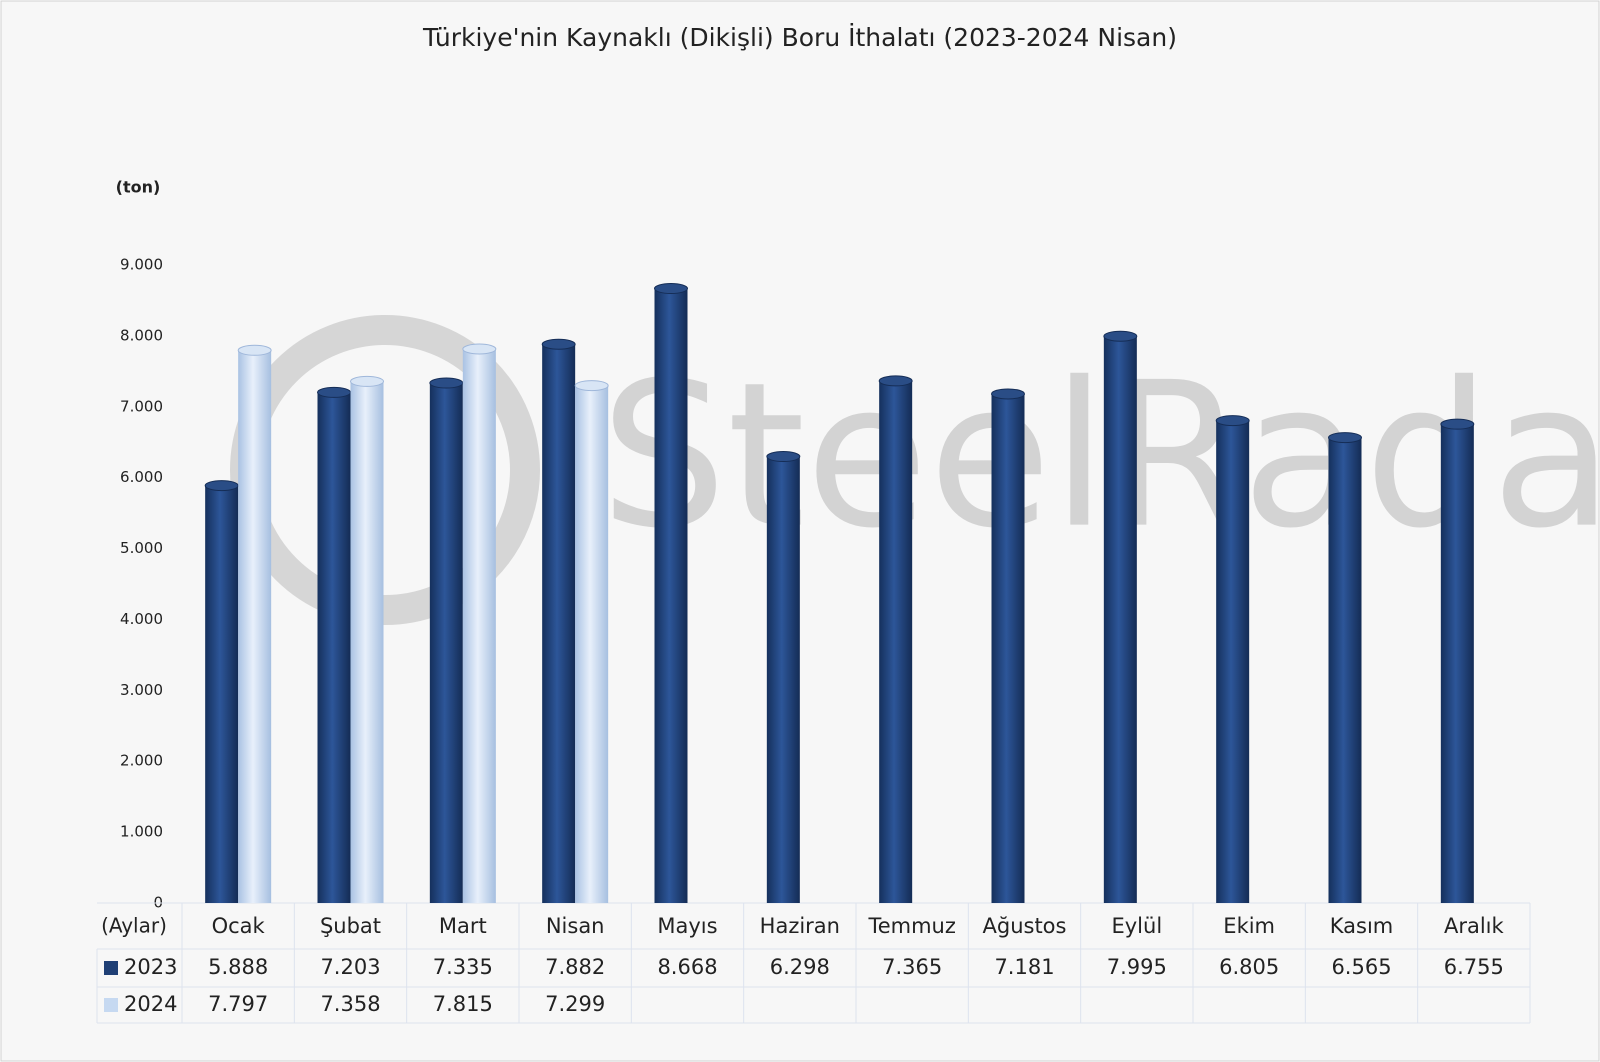  I want to click on data-label: 6.805, so click(1249, 967).